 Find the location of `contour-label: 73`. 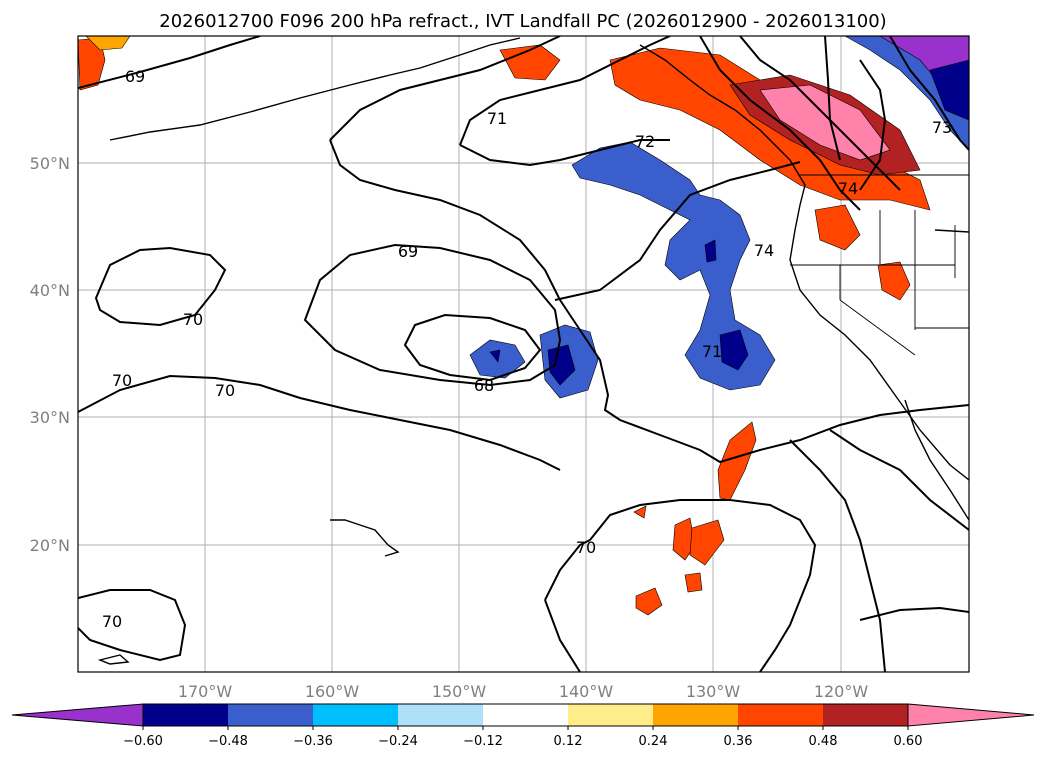

contour-label: 73 is located at coordinates (942, 127).